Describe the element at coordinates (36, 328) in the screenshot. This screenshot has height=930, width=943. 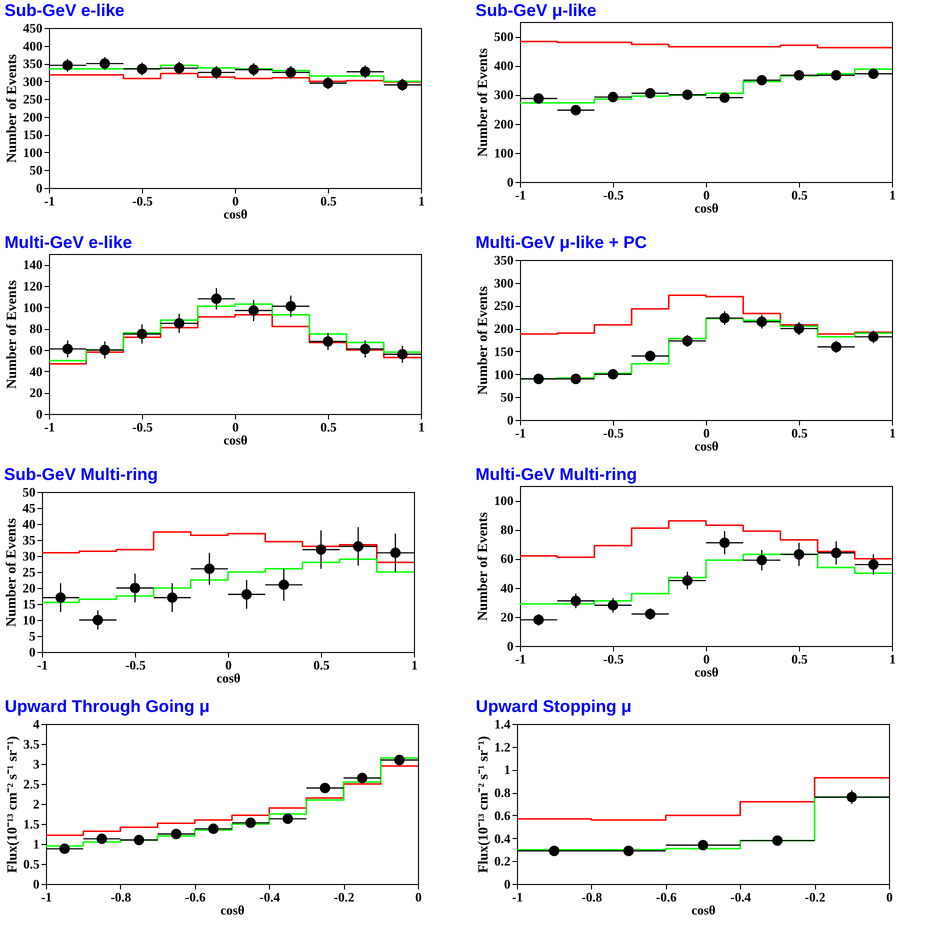
I see `y-tick-label: 80` at that location.